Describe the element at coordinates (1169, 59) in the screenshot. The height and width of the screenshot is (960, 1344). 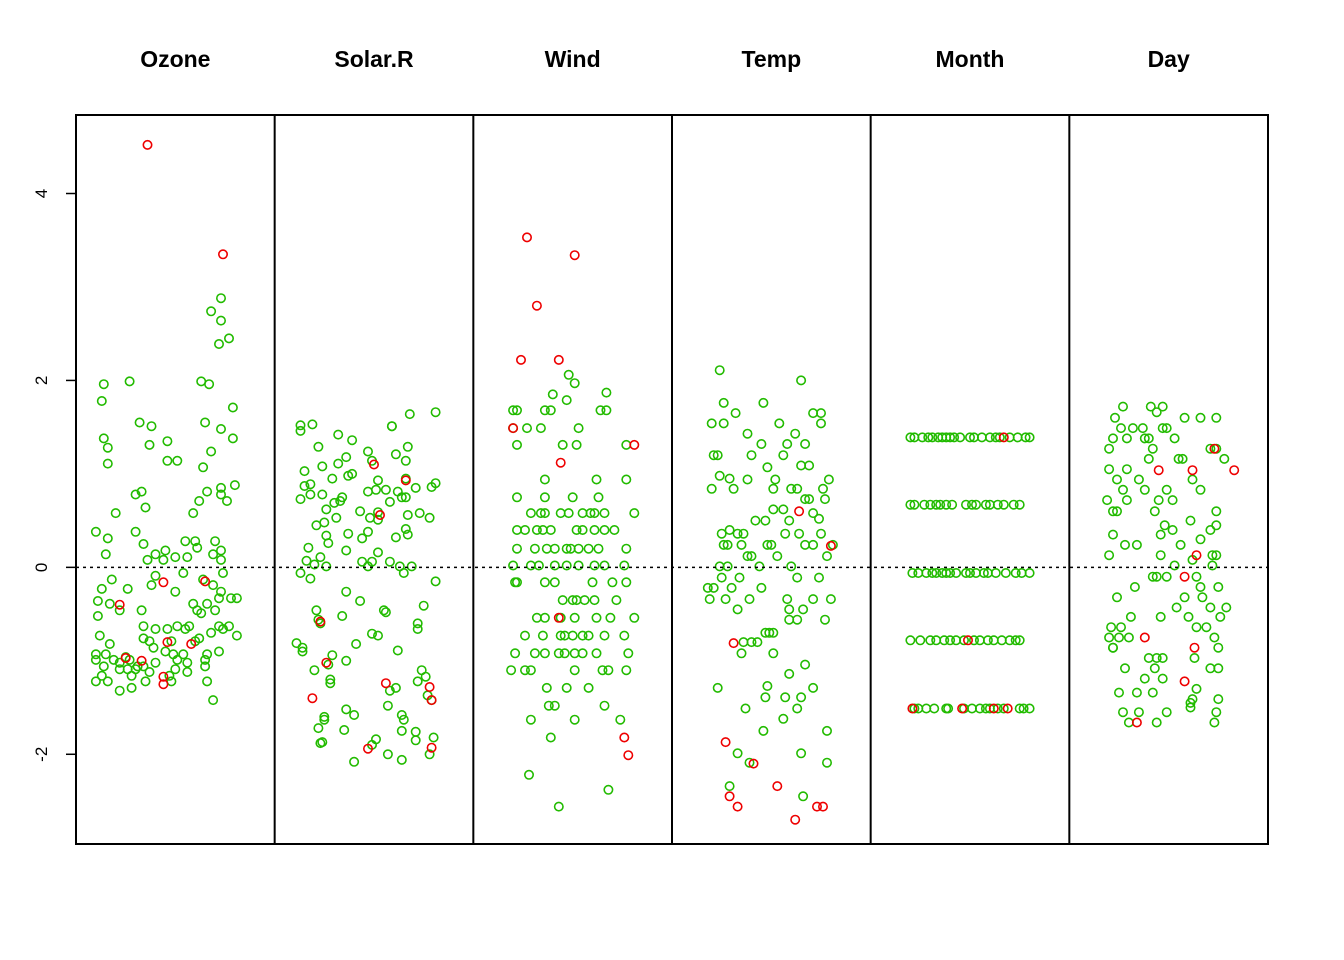
I see `panel-title-day: Day` at that location.